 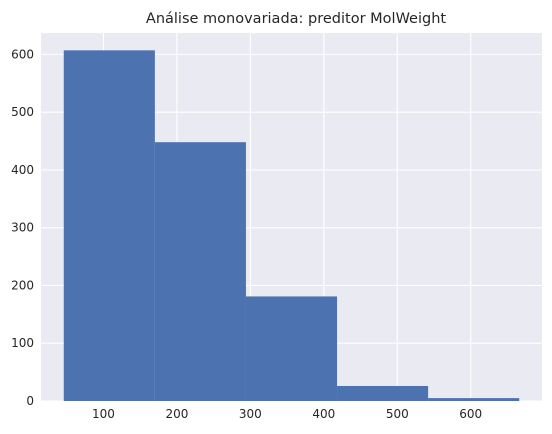 What do you see at coordinates (30, 401) in the screenshot?
I see `y-tick-label: 0` at bounding box center [30, 401].